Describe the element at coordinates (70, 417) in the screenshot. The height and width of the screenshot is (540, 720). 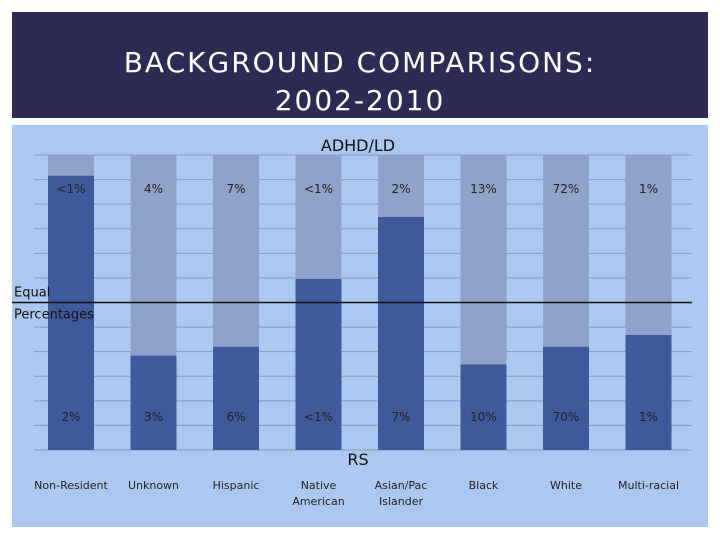
I see `data-label-rs: 2%` at that location.